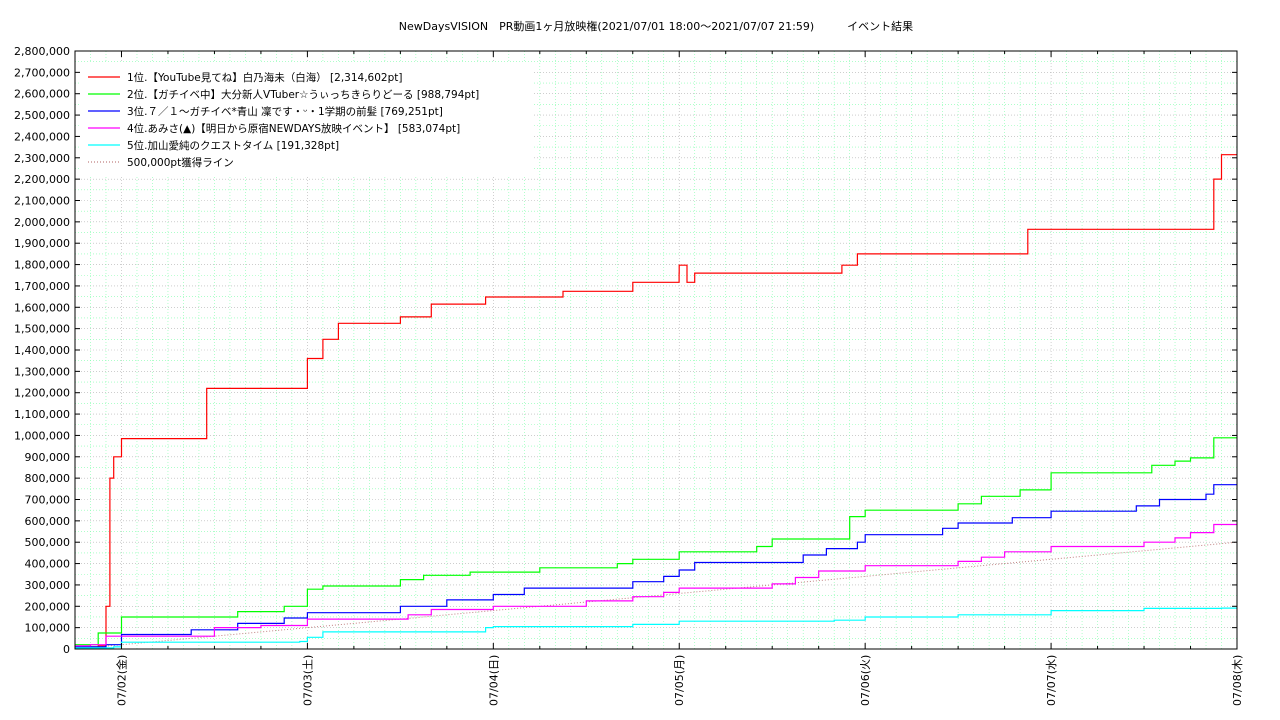  Describe the element at coordinates (48, 585) in the screenshot. I see `y-tick-label: 300,000` at that location.